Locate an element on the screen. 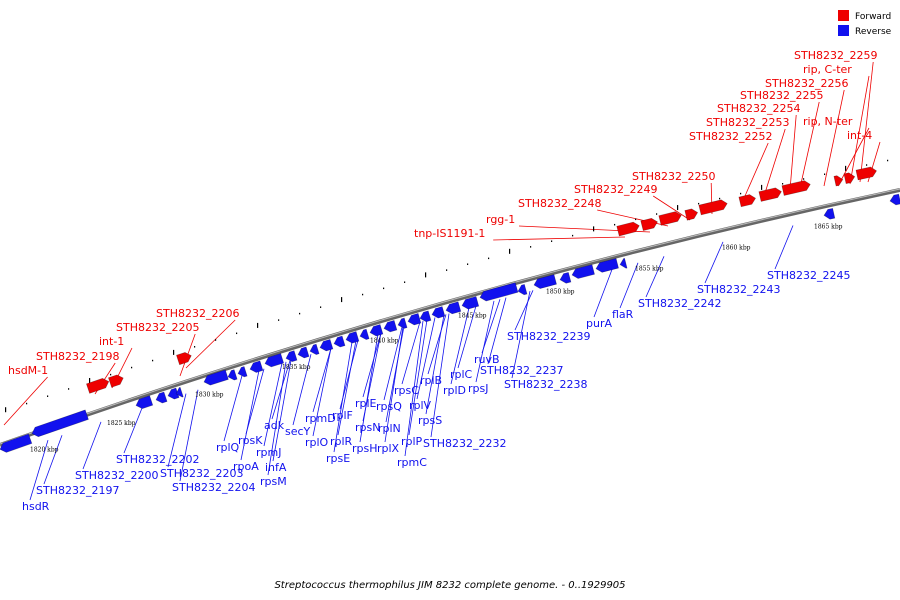 This screenshot has height=600, width=900. reverse-gene-label: rplB is located at coordinates (431, 380).